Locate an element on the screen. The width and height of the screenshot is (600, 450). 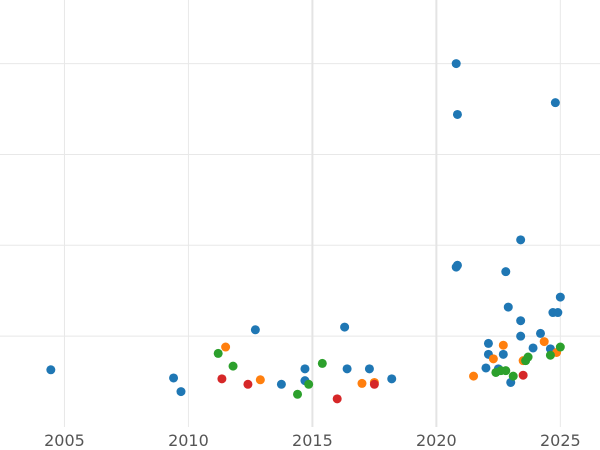
x-tick-label-2025: 2025 is located at coordinates (560, 440).